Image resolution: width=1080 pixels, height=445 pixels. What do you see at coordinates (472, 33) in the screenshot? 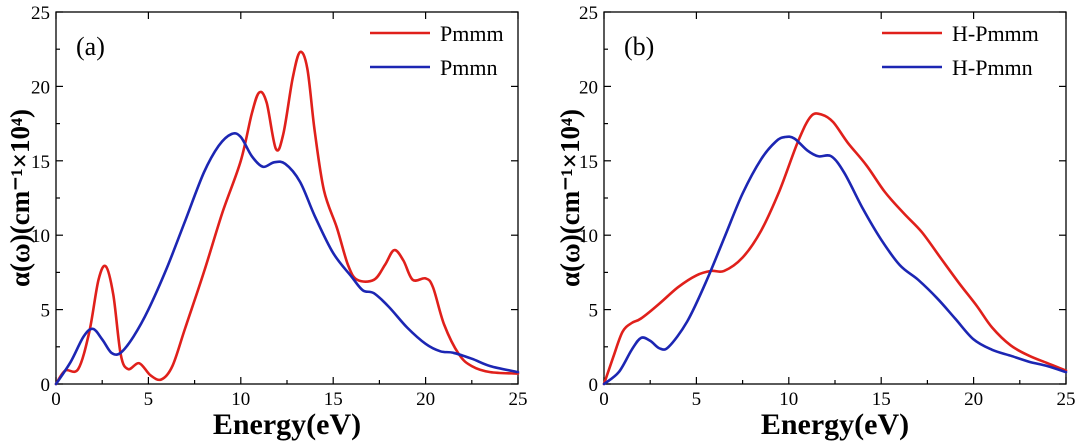
I see `legend-label: Pmmm` at bounding box center [472, 33].